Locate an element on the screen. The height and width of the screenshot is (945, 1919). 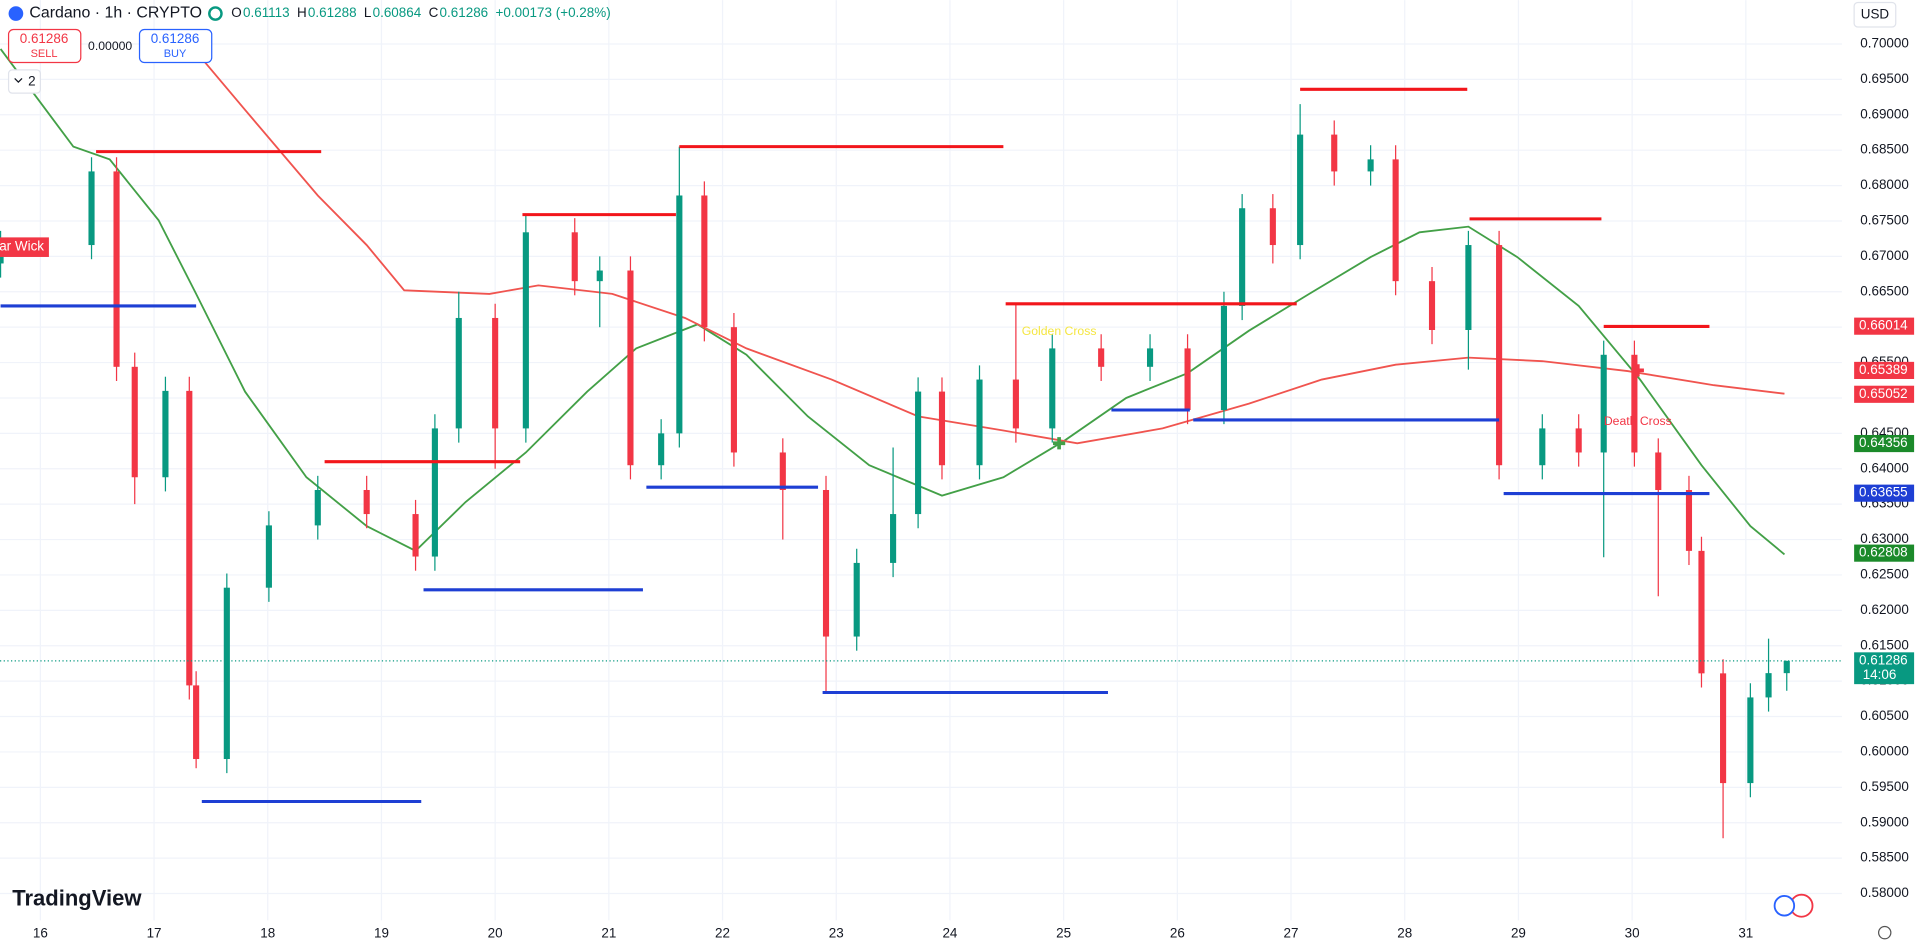
ohlc: O 0.61113 H 0.61288 L 0.60864 C 0.61286 is located at coordinates (359, 12).